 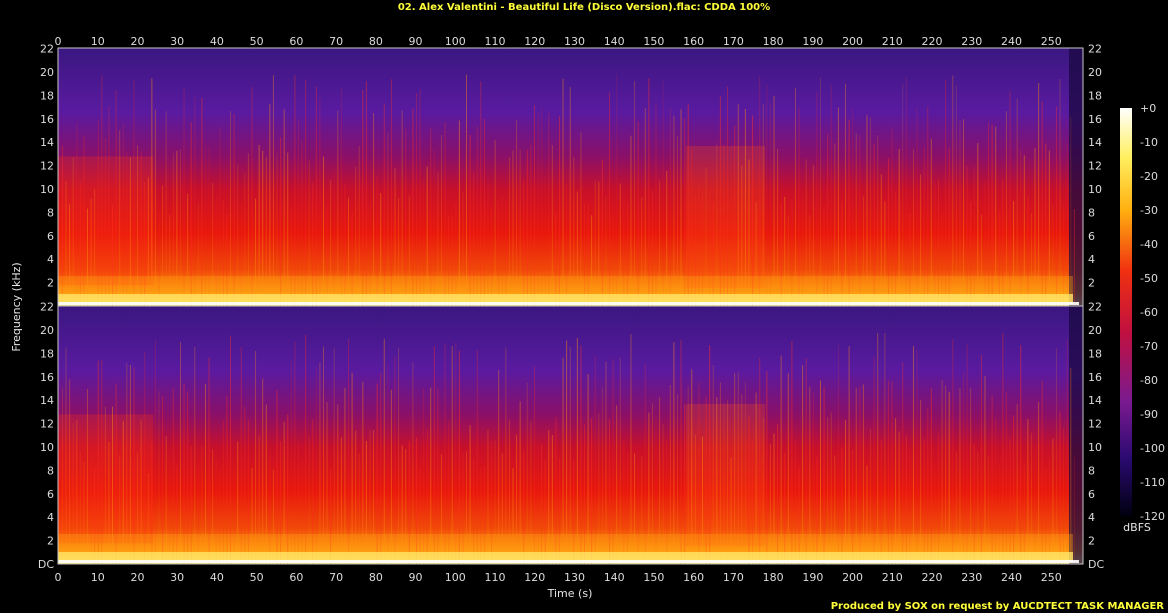 What do you see at coordinates (50, 517) in the screenshot?
I see `y-tick-label-left: 4` at bounding box center [50, 517].